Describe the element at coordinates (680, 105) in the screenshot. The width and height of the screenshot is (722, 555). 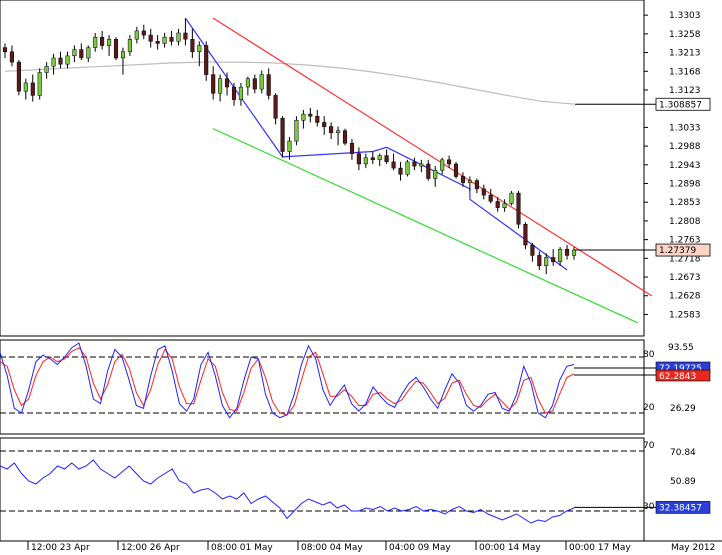
I see `ma-label-text: 1.308857` at that location.